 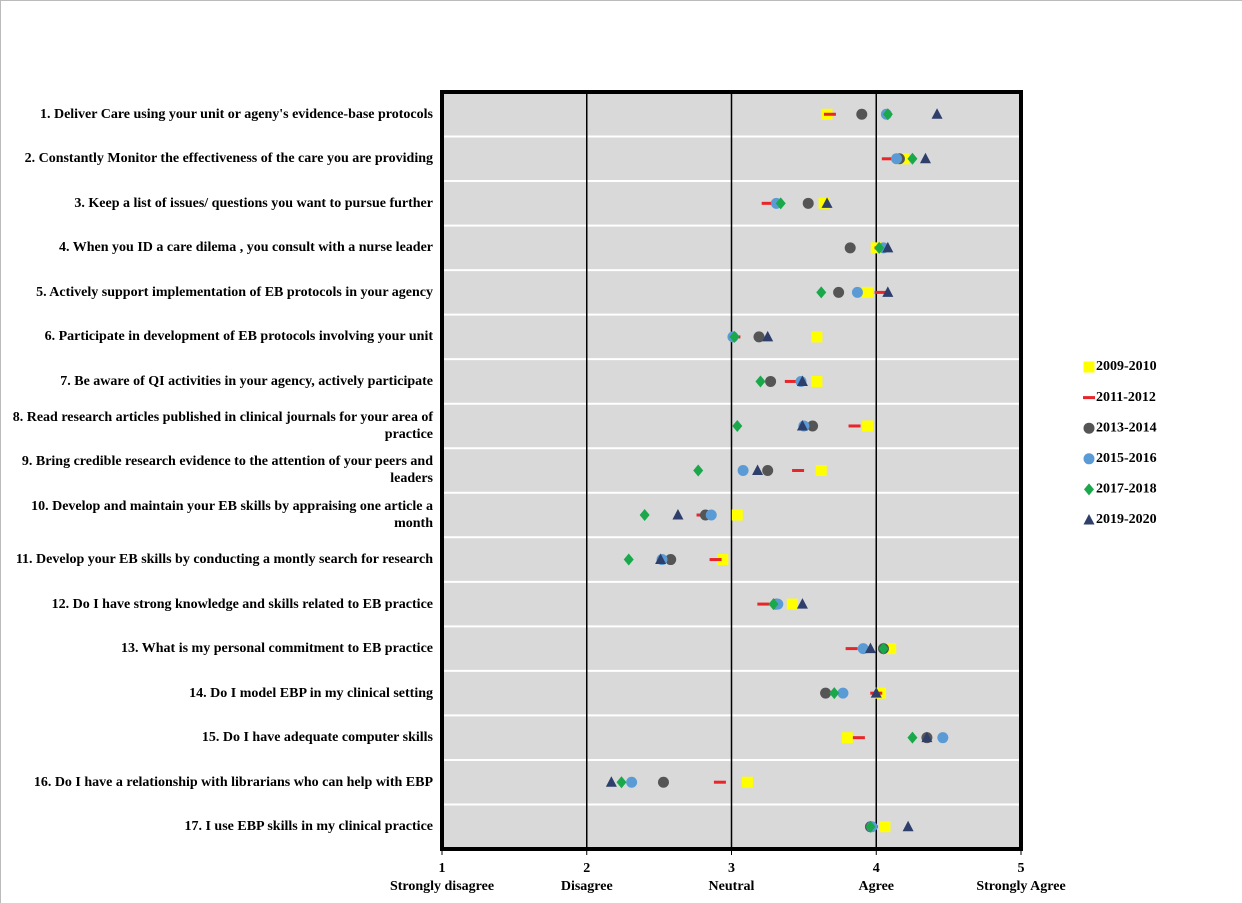 I want to click on x-tick-label: 2, so click(x=586, y=868).